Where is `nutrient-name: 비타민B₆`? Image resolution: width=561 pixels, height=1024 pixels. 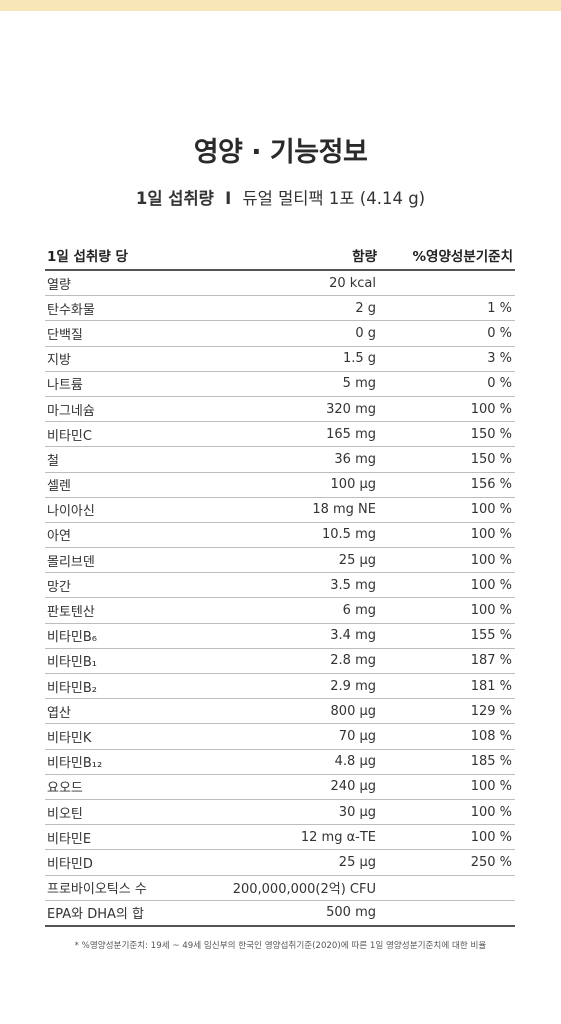
nutrient-name: 비타민B₆ is located at coordinates (129, 636).